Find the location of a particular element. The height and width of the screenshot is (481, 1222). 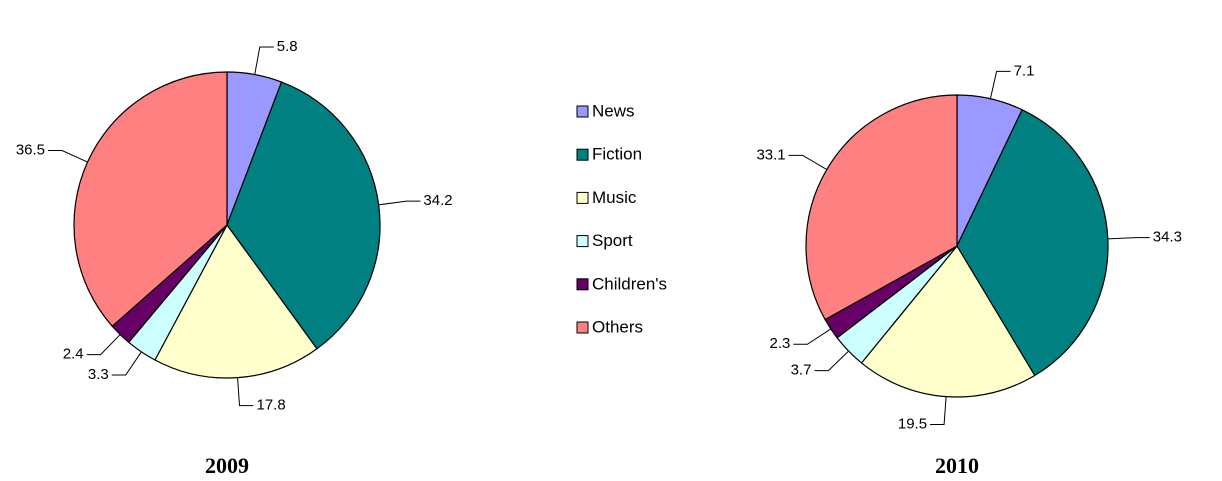

chart-title: 2009 is located at coordinates (227, 465).